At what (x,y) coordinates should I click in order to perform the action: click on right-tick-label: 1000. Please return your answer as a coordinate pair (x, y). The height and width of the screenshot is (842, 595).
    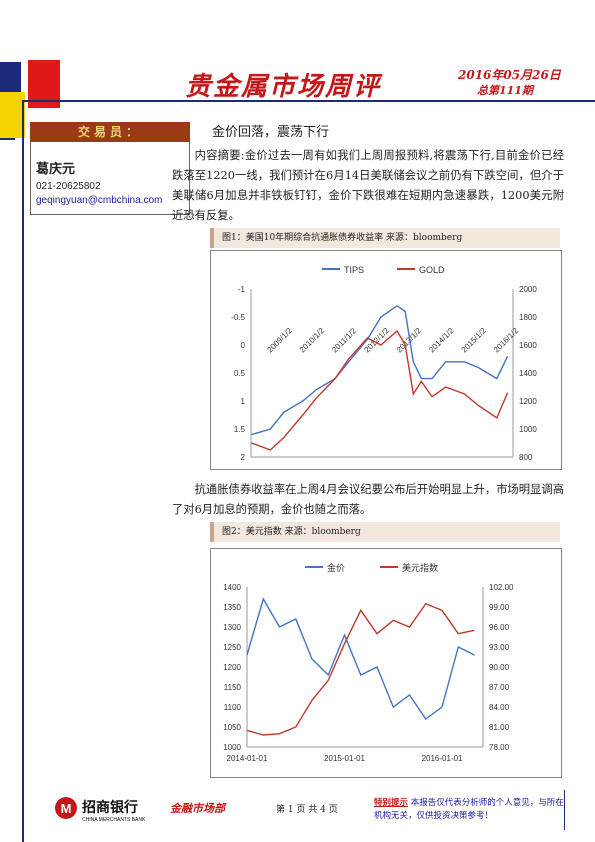
    Looking at the image, I should click on (528, 429).